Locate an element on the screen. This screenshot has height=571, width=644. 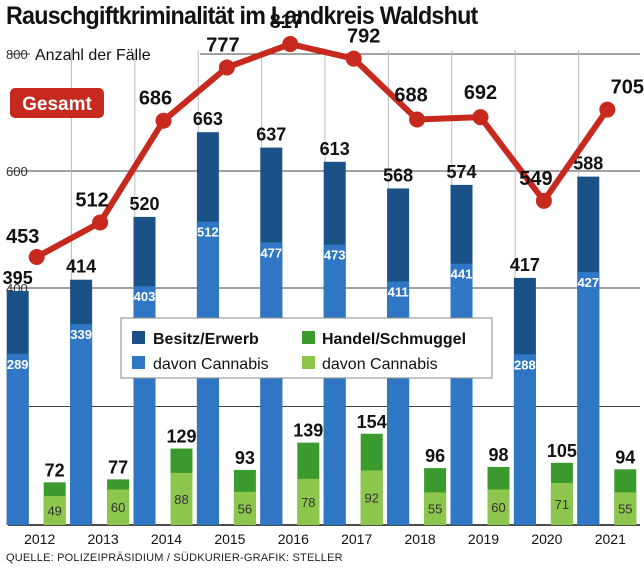
label-besitz-2013: 414 is located at coordinates (81, 267).